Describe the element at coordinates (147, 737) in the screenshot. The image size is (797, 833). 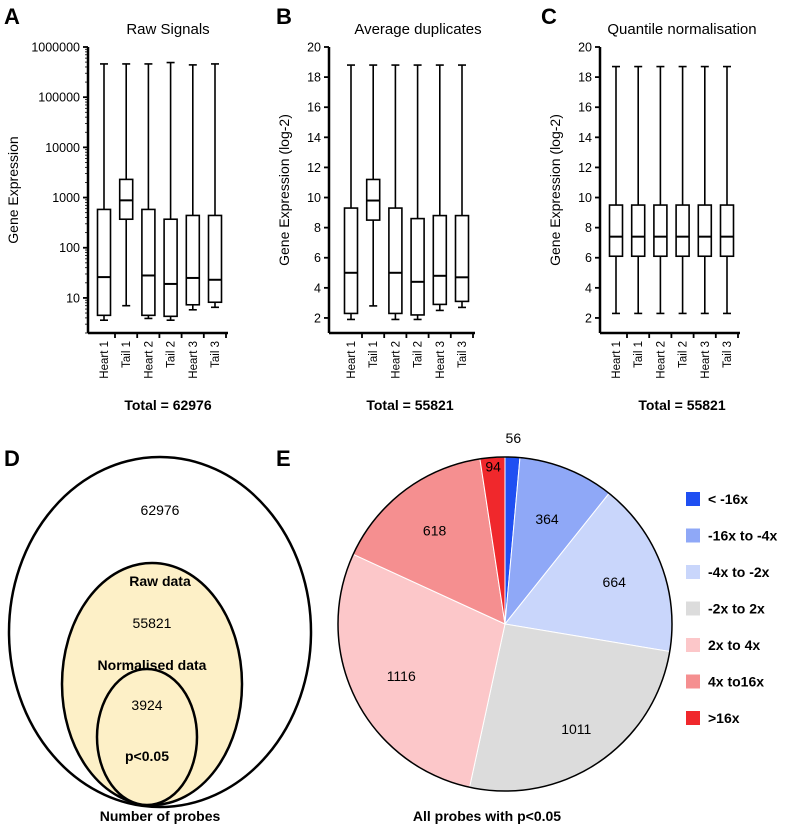
I see `venn-circle-significant` at that location.